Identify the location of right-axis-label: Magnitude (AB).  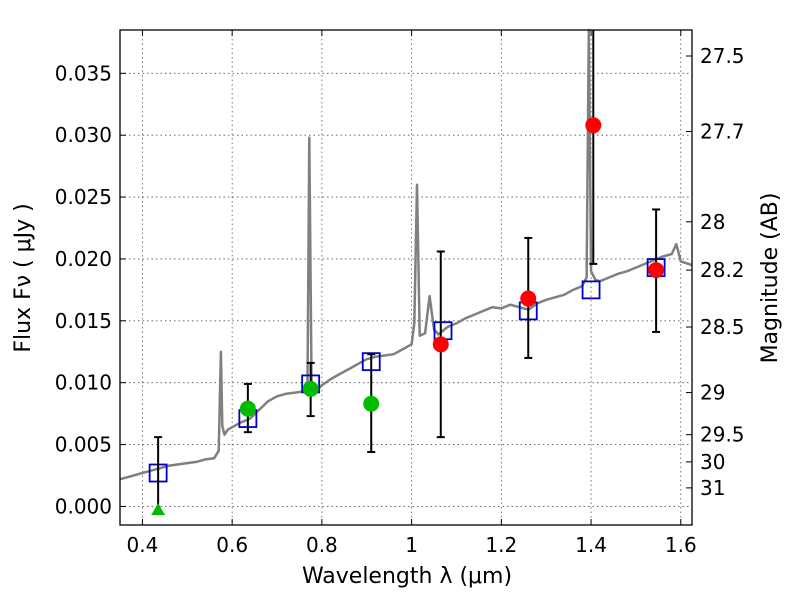
(770, 278).